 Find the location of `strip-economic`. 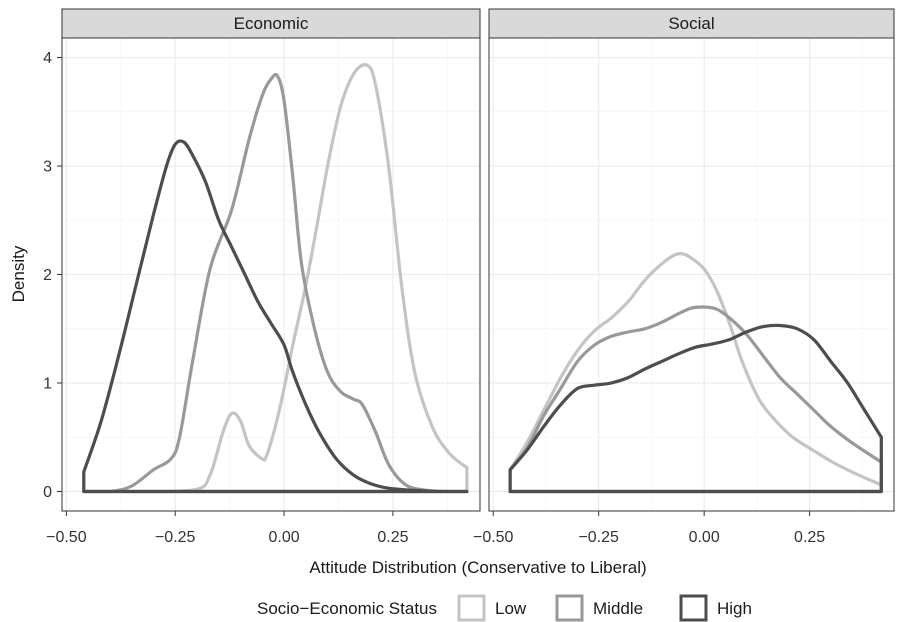

strip-economic is located at coordinates (271, 23).